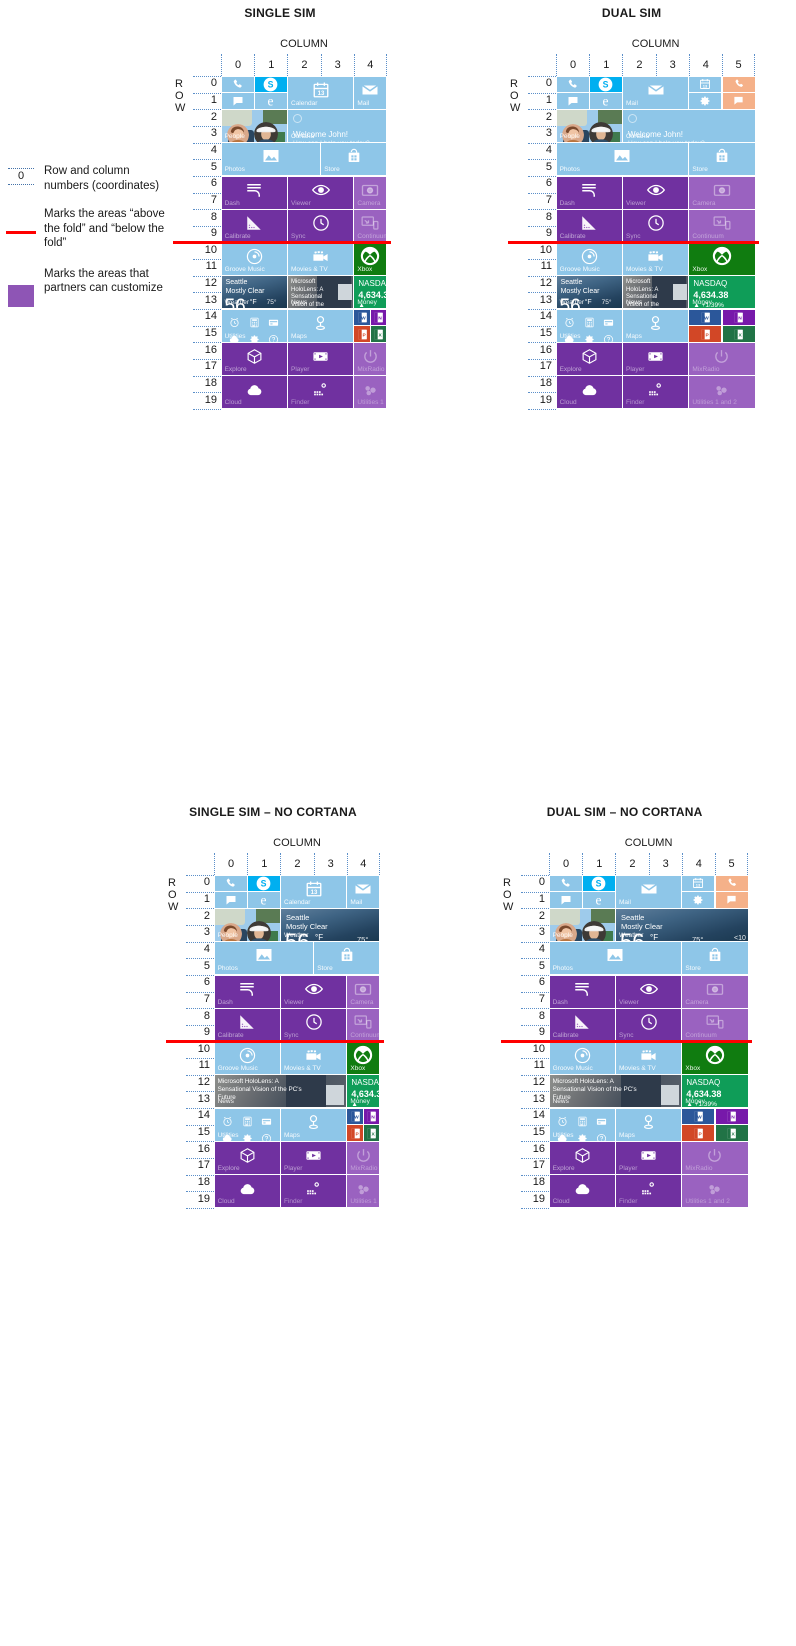 The width and height of the screenshot is (796, 1646). I want to click on tile-dualsim-phone2, so click(738, 84).